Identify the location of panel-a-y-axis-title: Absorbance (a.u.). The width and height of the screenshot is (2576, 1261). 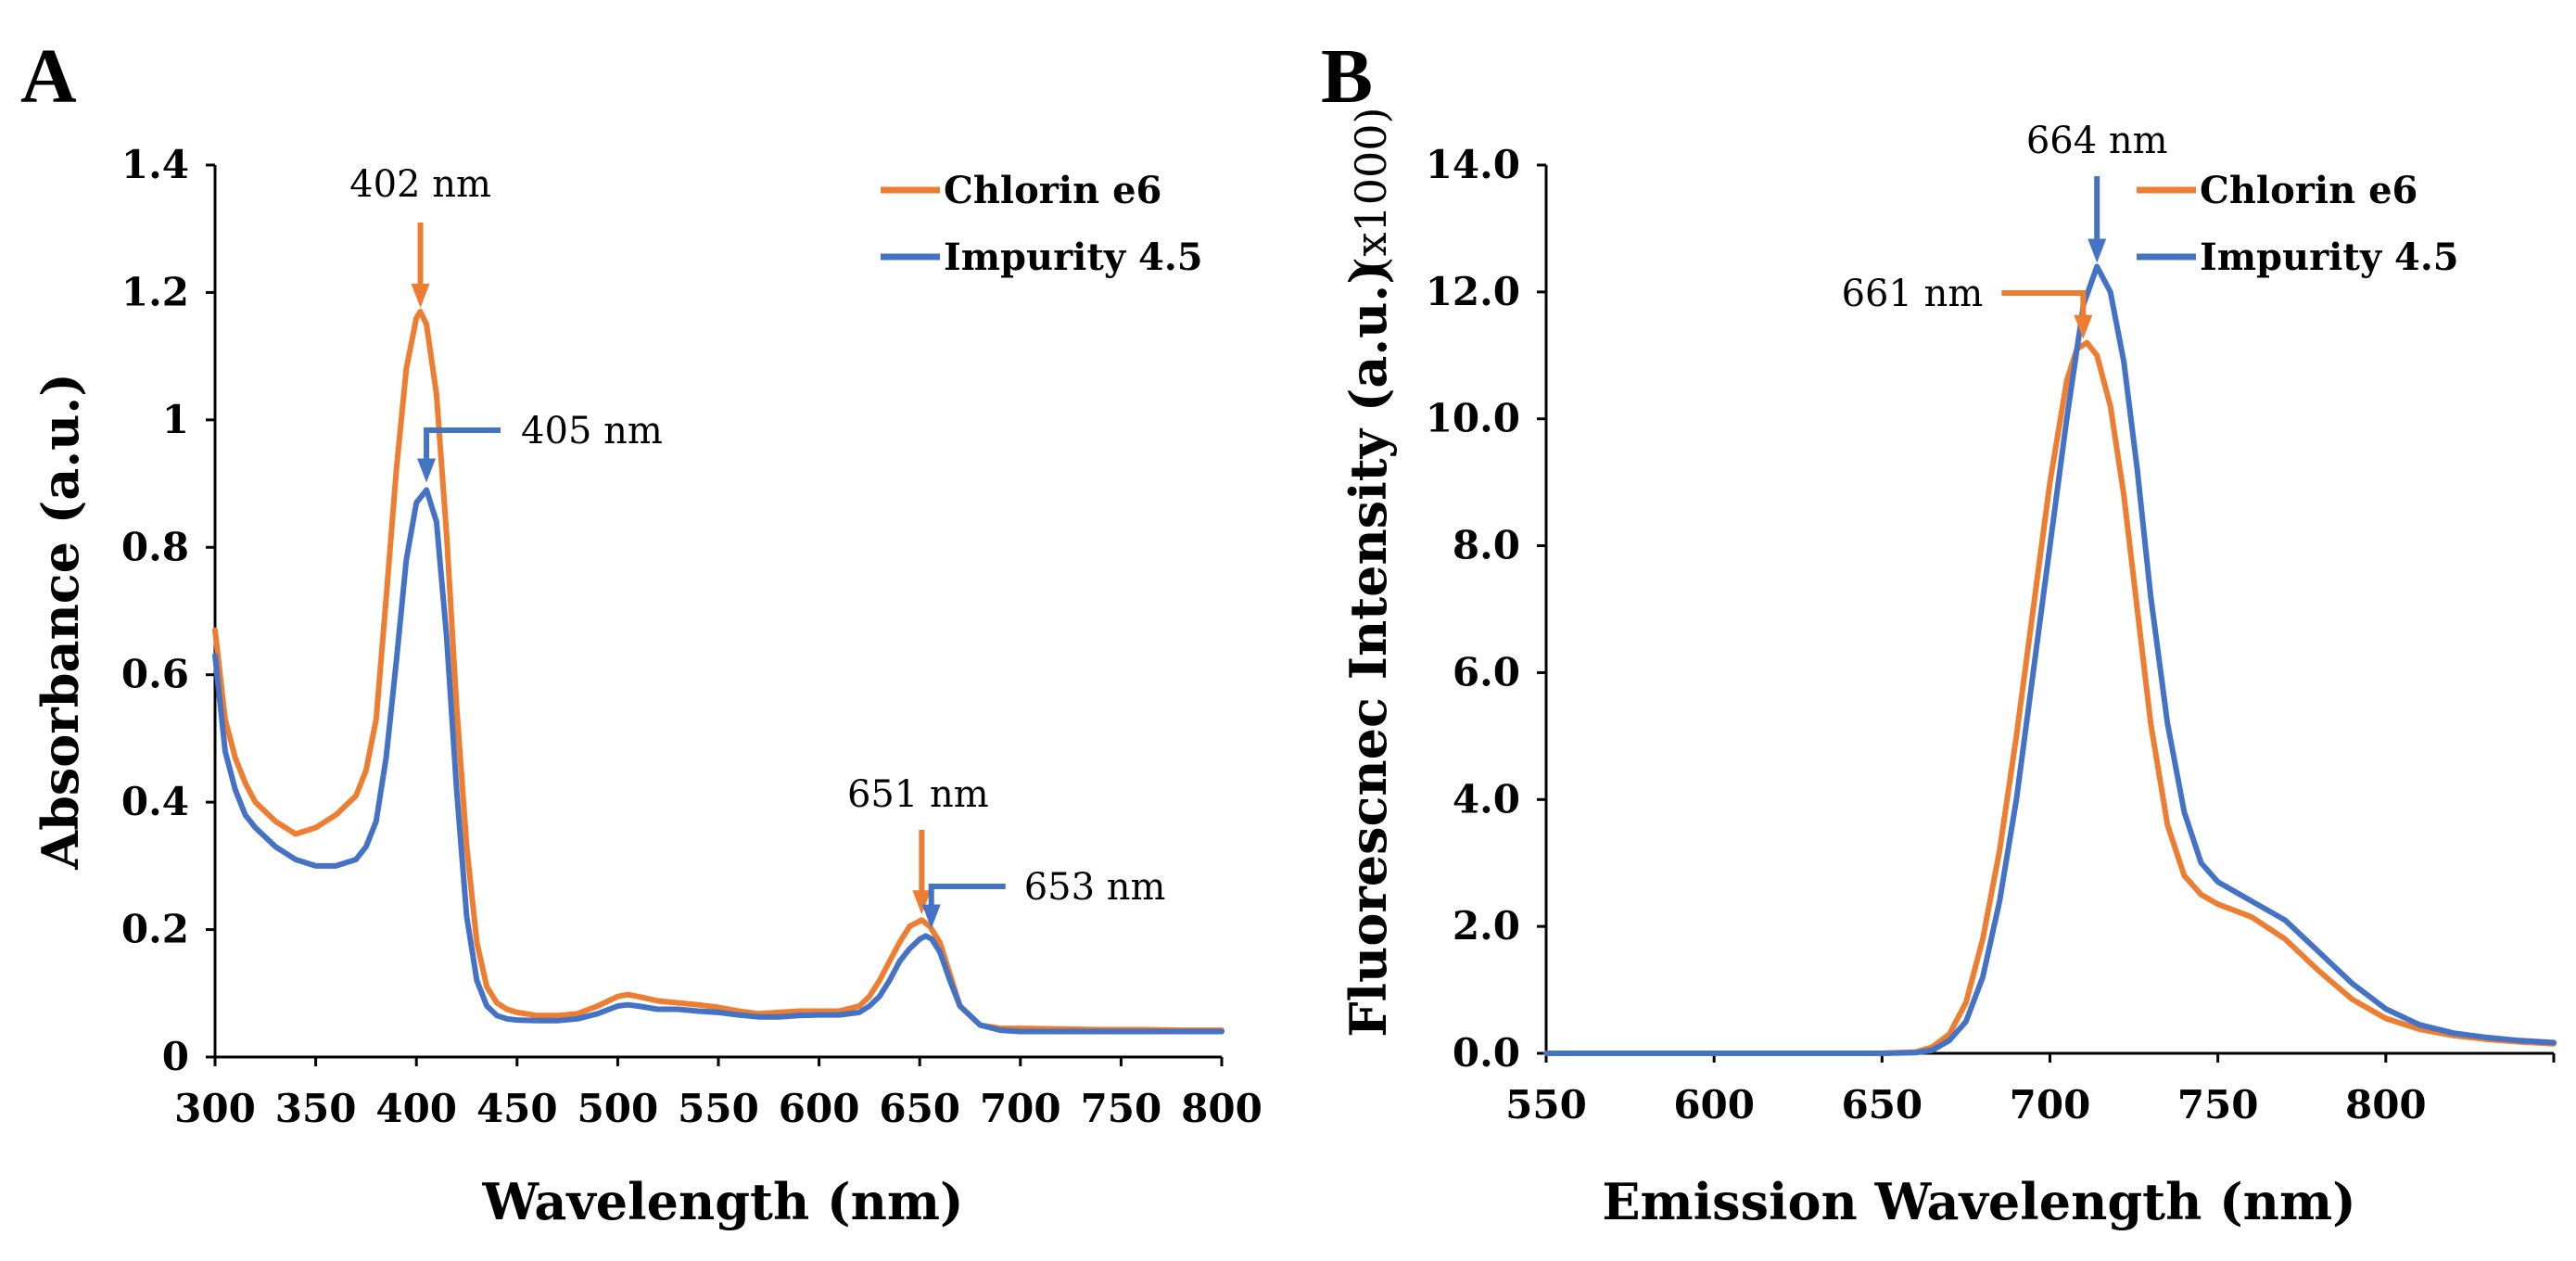
(61, 622).